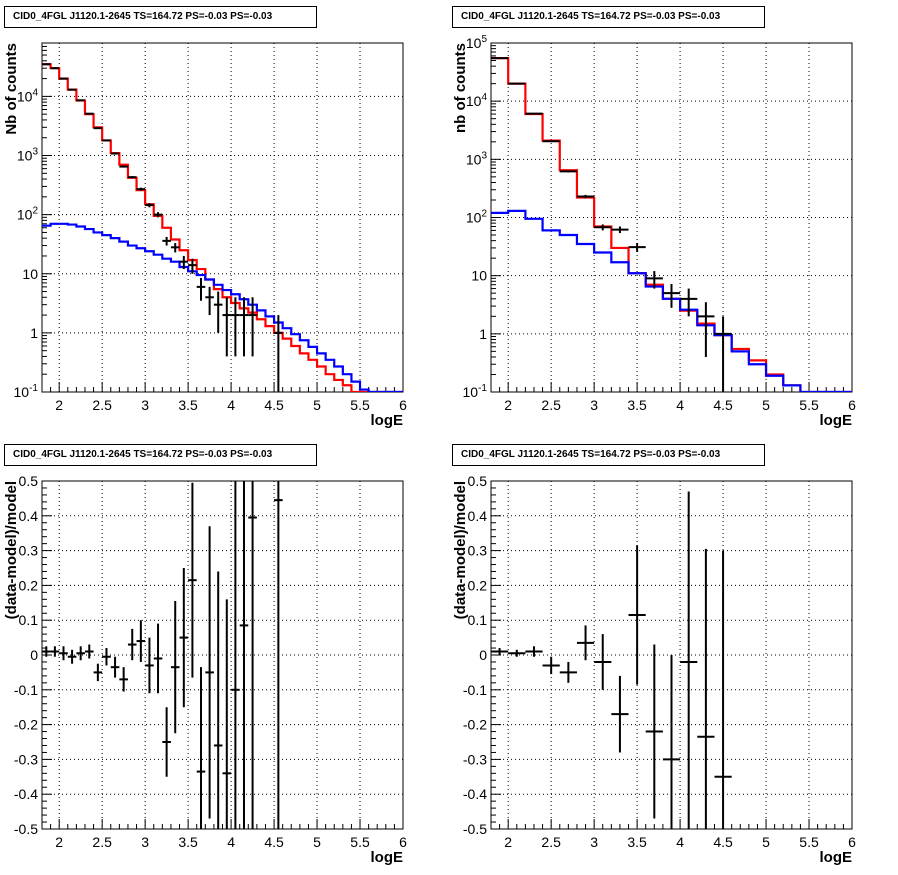 The height and width of the screenshot is (875, 898). Describe the element at coordinates (478, 620) in the screenshot. I see `y-tick-label: 0.1` at that location.